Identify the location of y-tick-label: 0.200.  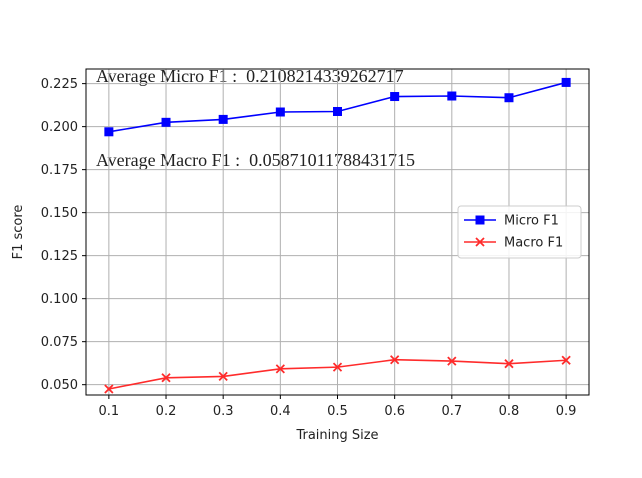
(59, 127).